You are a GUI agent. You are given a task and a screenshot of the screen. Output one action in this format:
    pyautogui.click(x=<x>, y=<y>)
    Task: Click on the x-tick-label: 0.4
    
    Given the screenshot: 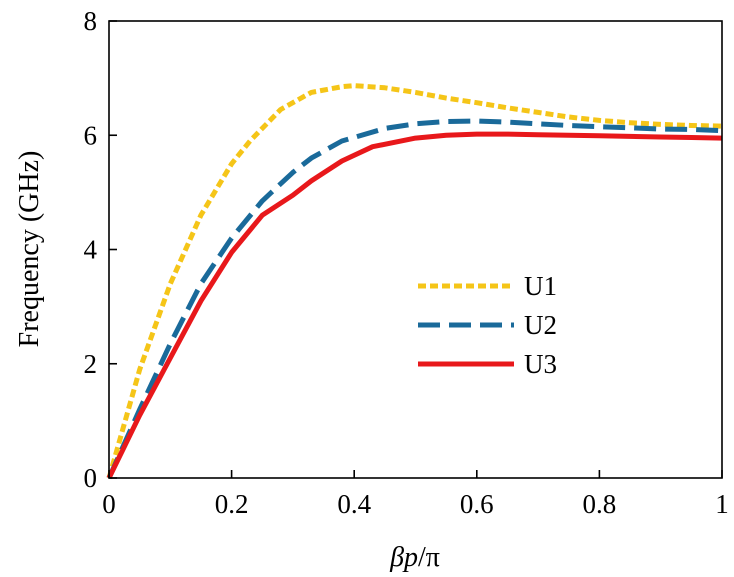 What is the action you would take?
    pyautogui.click(x=354, y=504)
    